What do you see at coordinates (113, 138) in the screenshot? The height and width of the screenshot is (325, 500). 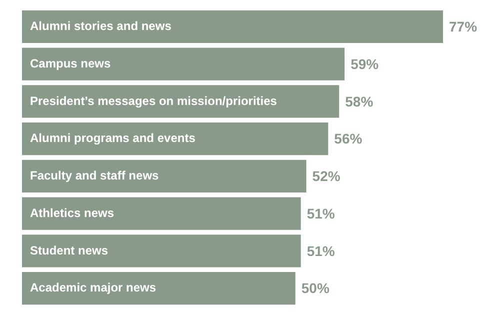 I see `y-tick-label: Alumni programs and events` at bounding box center [113, 138].